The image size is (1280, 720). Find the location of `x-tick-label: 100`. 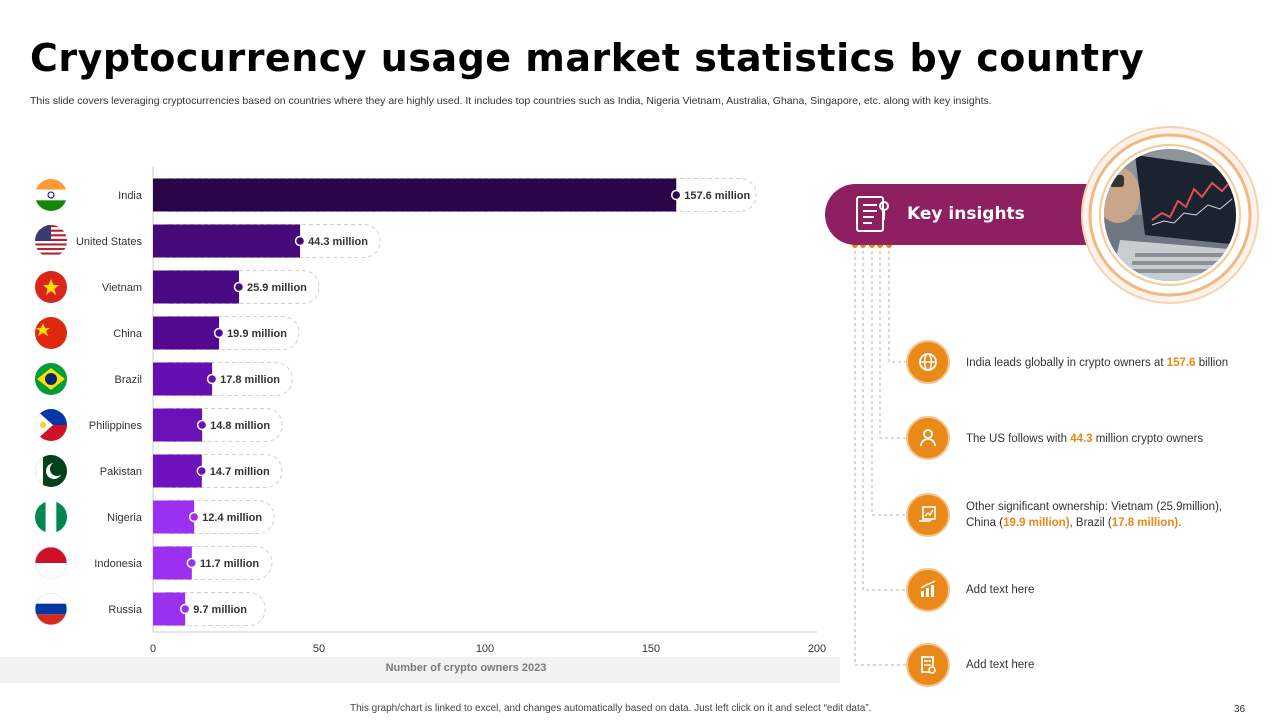

x-tick-label: 100 is located at coordinates (485, 649).